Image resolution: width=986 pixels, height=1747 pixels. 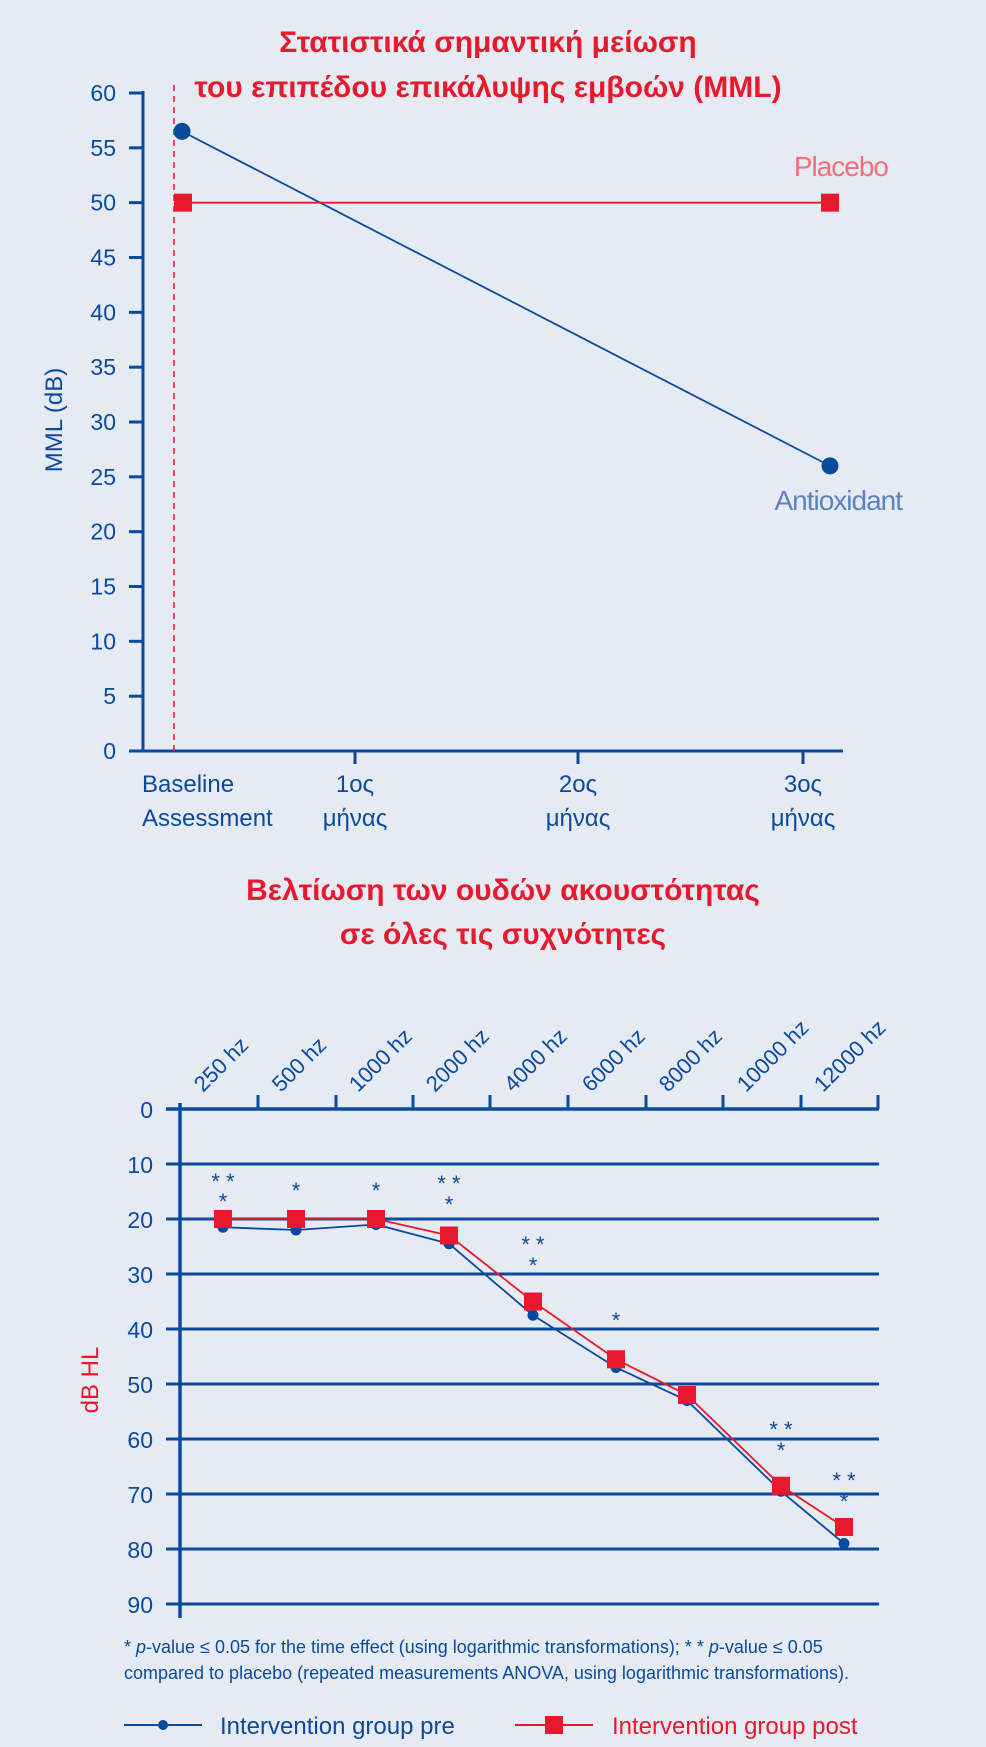 I want to click on chart2-y-axis-label: dB HL, so click(x=90, y=1380).